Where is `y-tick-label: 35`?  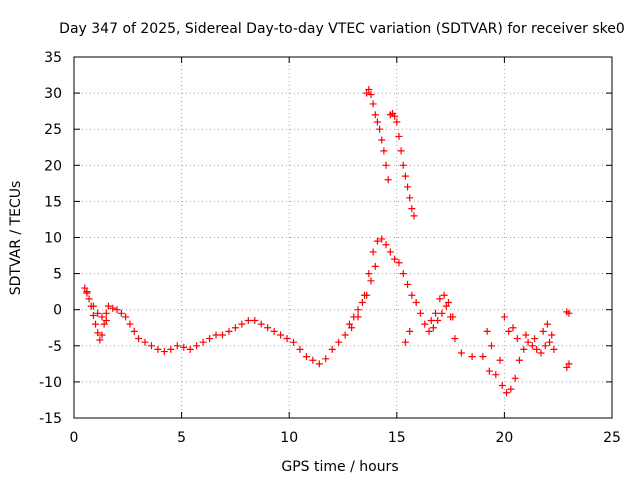
y-tick-label: 35 is located at coordinates (53, 58).